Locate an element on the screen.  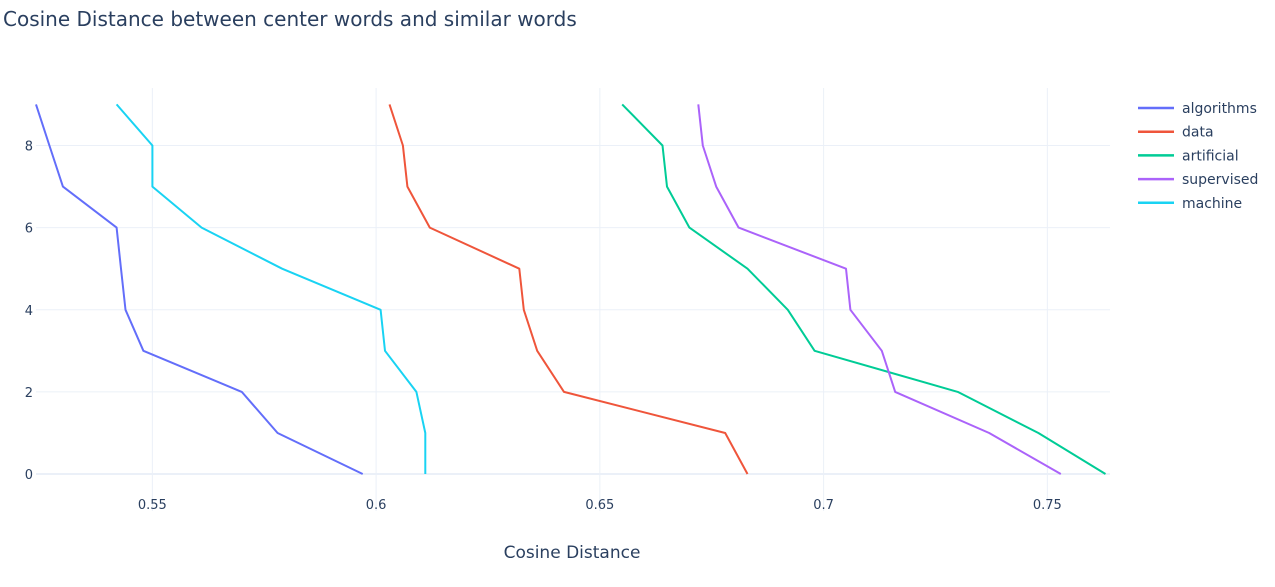
x-axis-title: Cosine Distance is located at coordinates (572, 553).